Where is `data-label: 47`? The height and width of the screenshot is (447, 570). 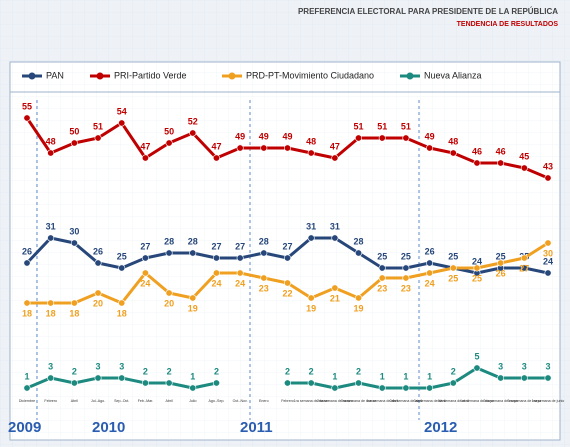 data-label: 47 is located at coordinates (216, 146).